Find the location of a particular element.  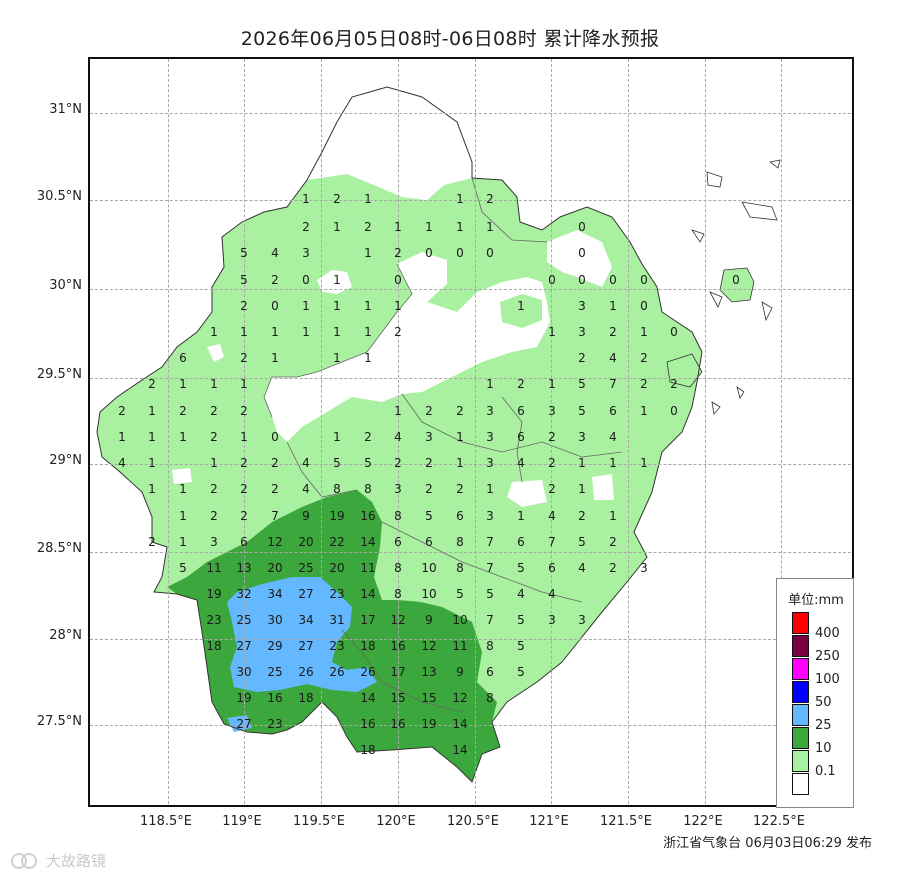

legend: 单位:mm 400 250 100 50 25 10 0.1 is located at coordinates (815, 693).